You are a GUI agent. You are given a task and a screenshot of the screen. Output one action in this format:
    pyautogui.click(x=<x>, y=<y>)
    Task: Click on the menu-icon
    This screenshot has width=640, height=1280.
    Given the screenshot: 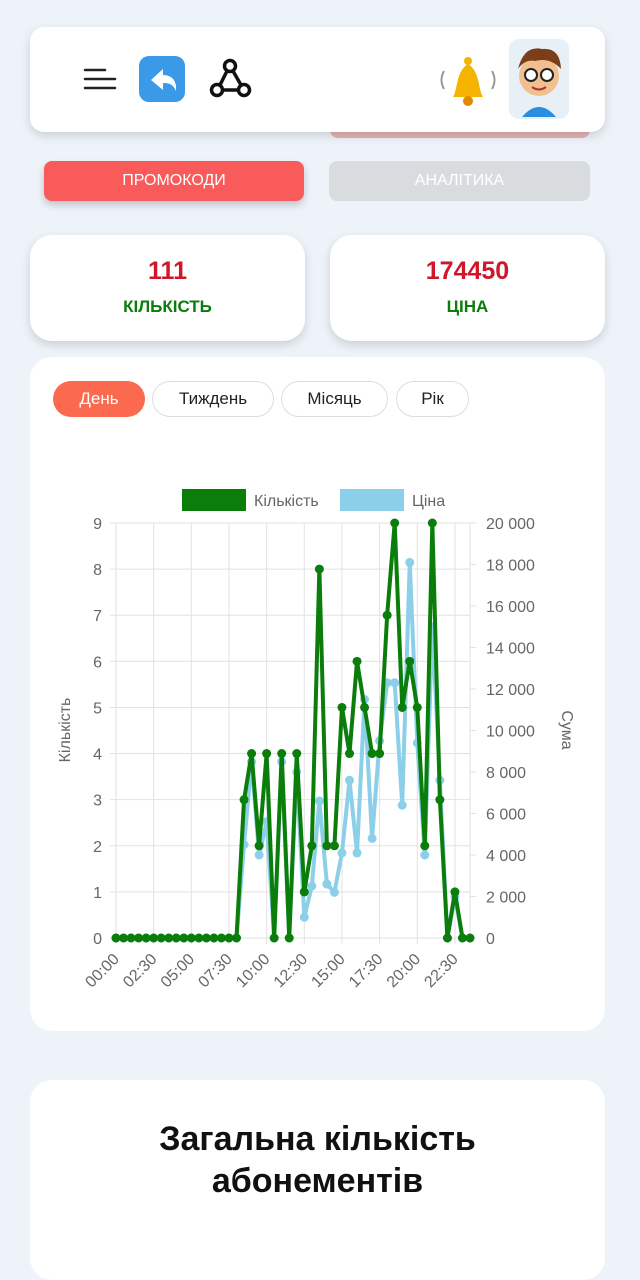 What is the action you would take?
    pyautogui.click(x=100, y=79)
    